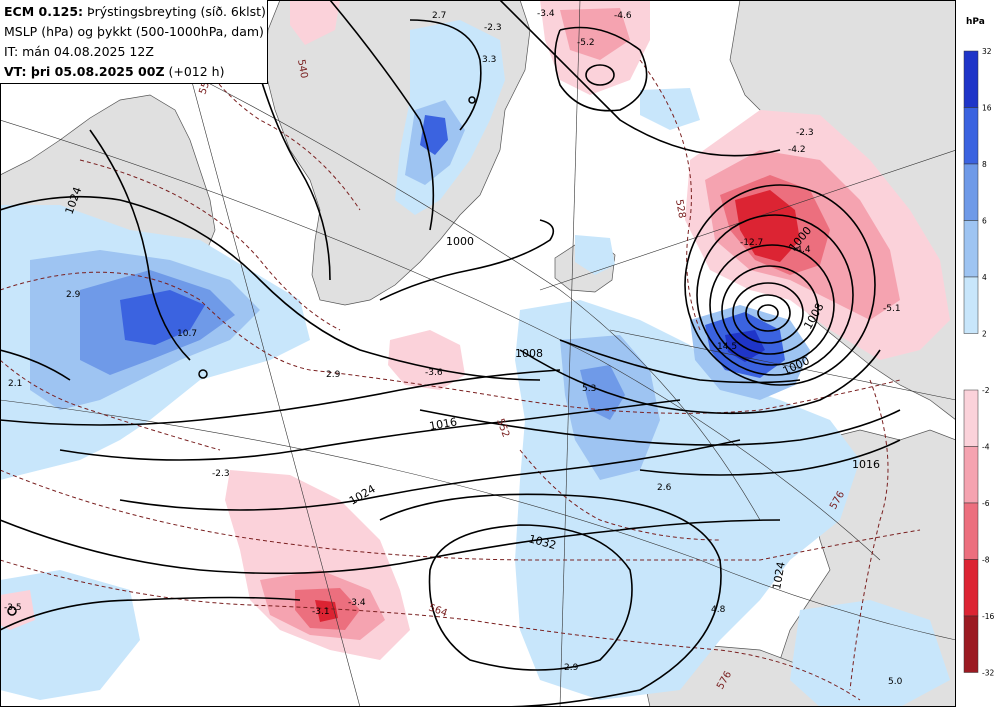  What do you see at coordinates (302, 69) in the screenshot?
I see `thickness-label: 540` at bounding box center [302, 69].